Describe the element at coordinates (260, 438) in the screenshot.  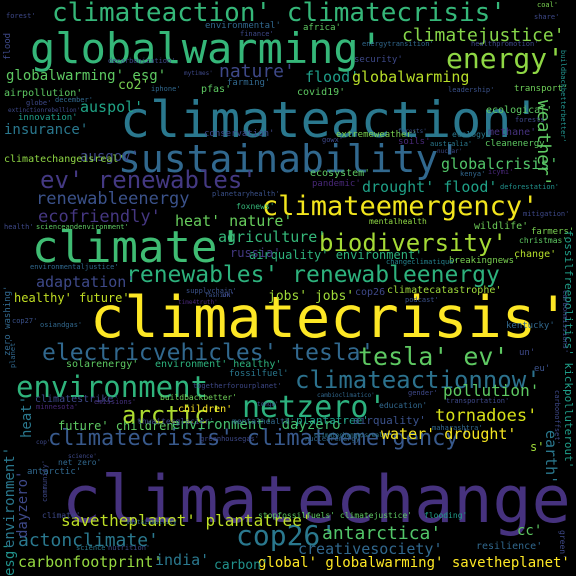
I see `word-climatecrisis-climateemergency: climatecrisis' climateemergency'` at that location.